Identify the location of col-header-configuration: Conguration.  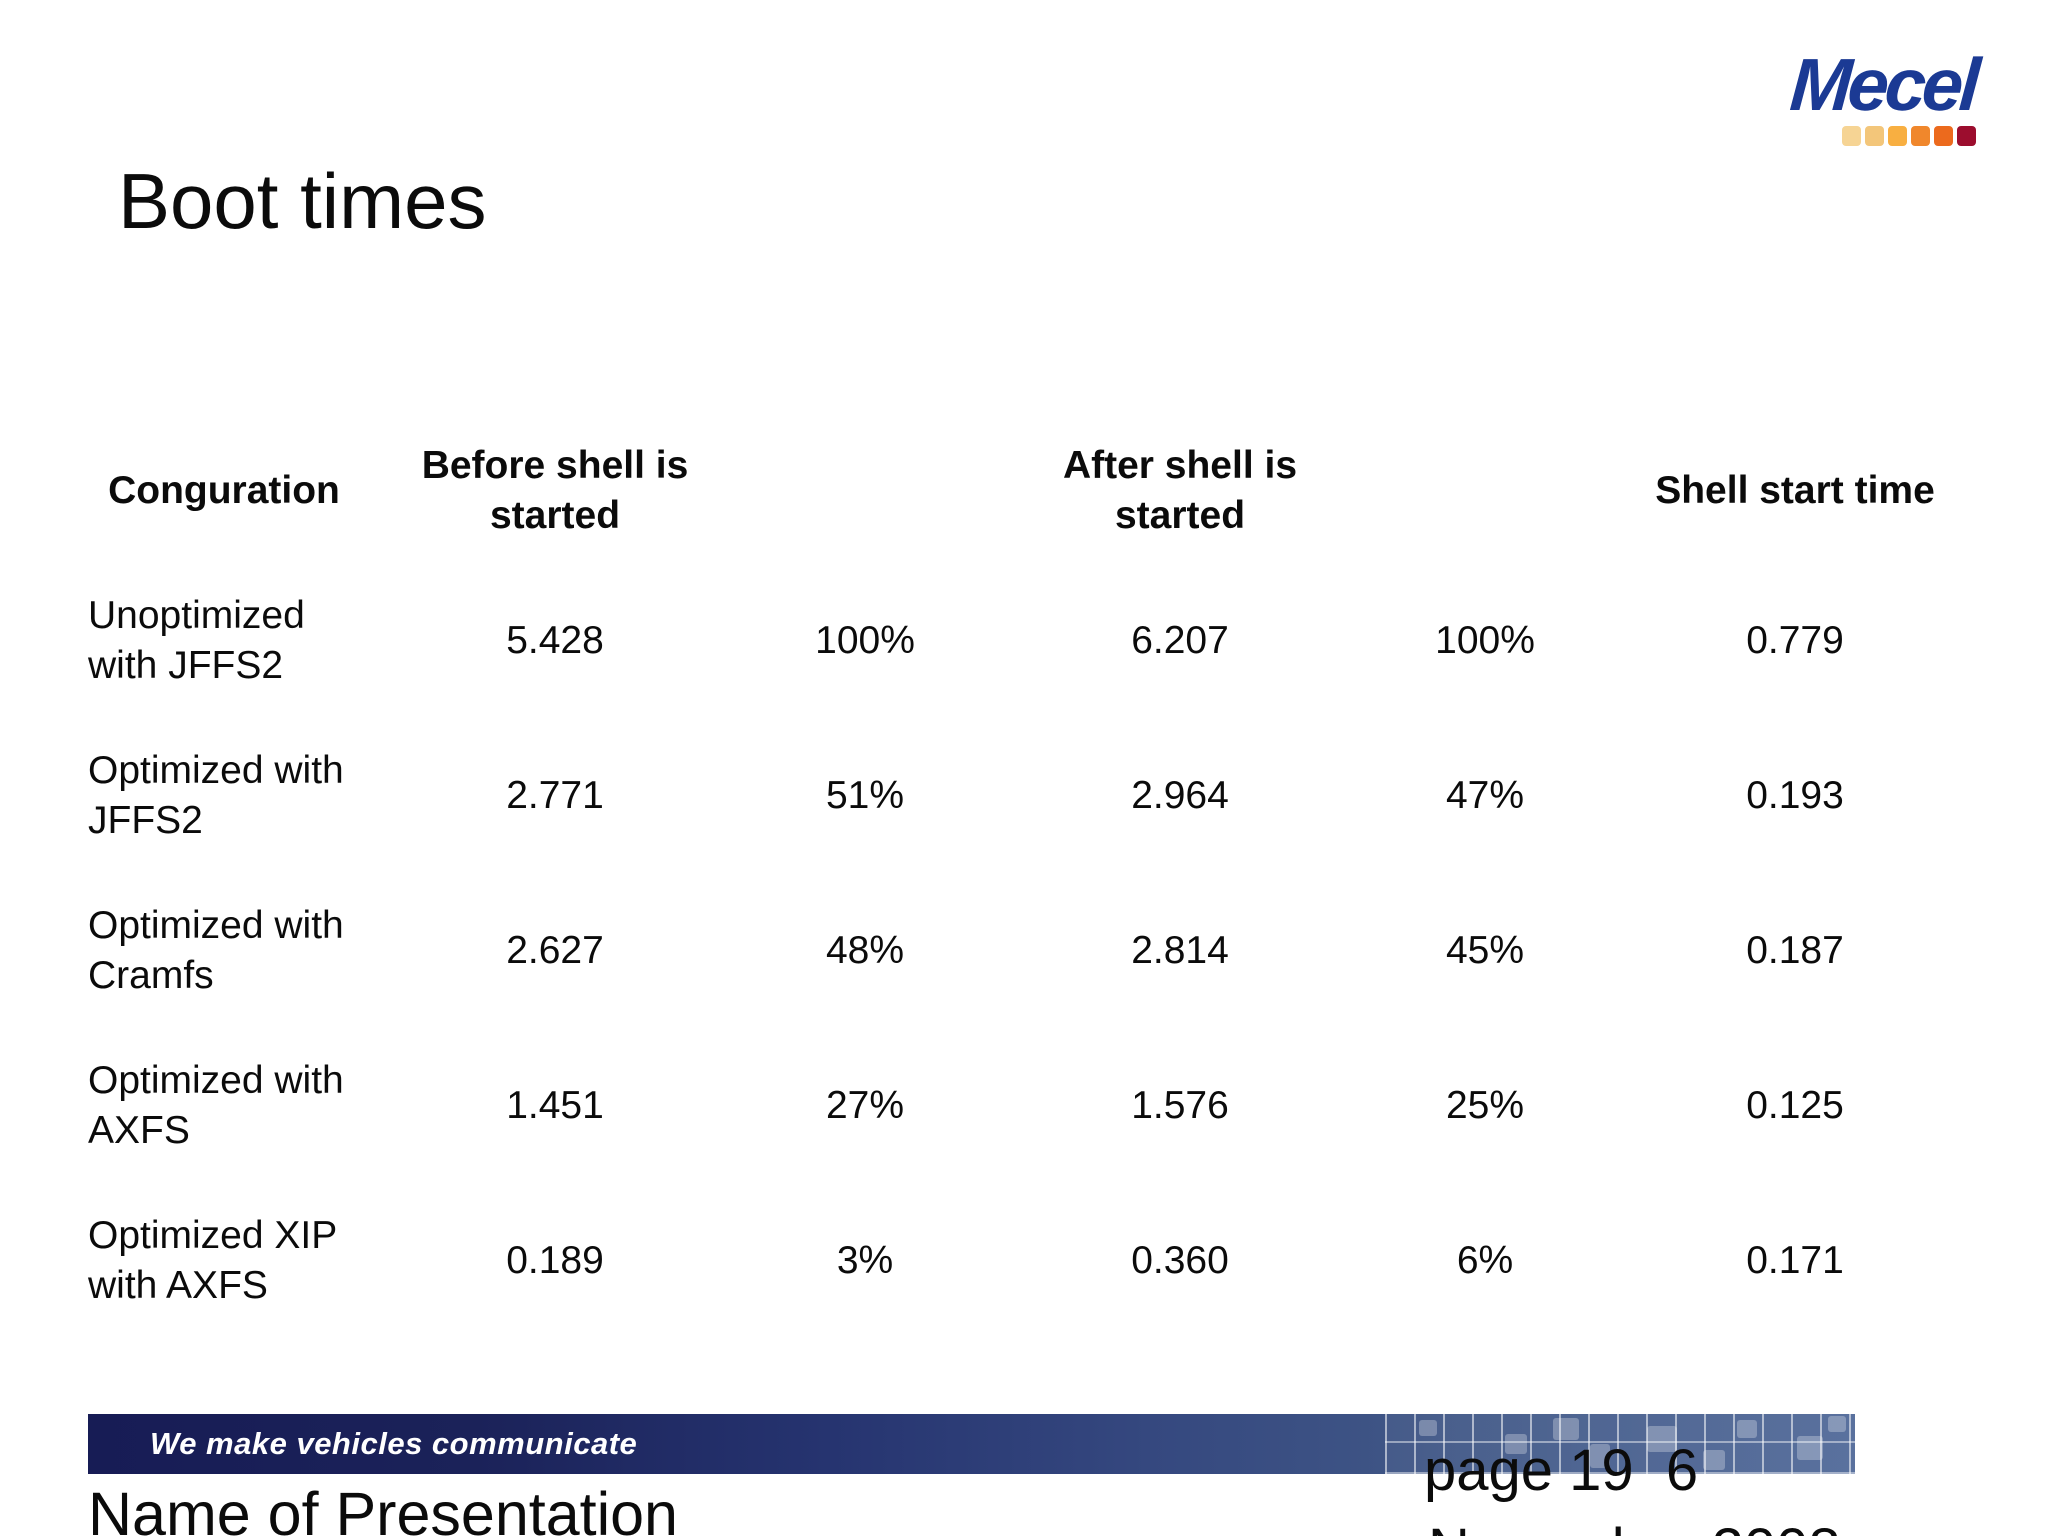
(224, 490).